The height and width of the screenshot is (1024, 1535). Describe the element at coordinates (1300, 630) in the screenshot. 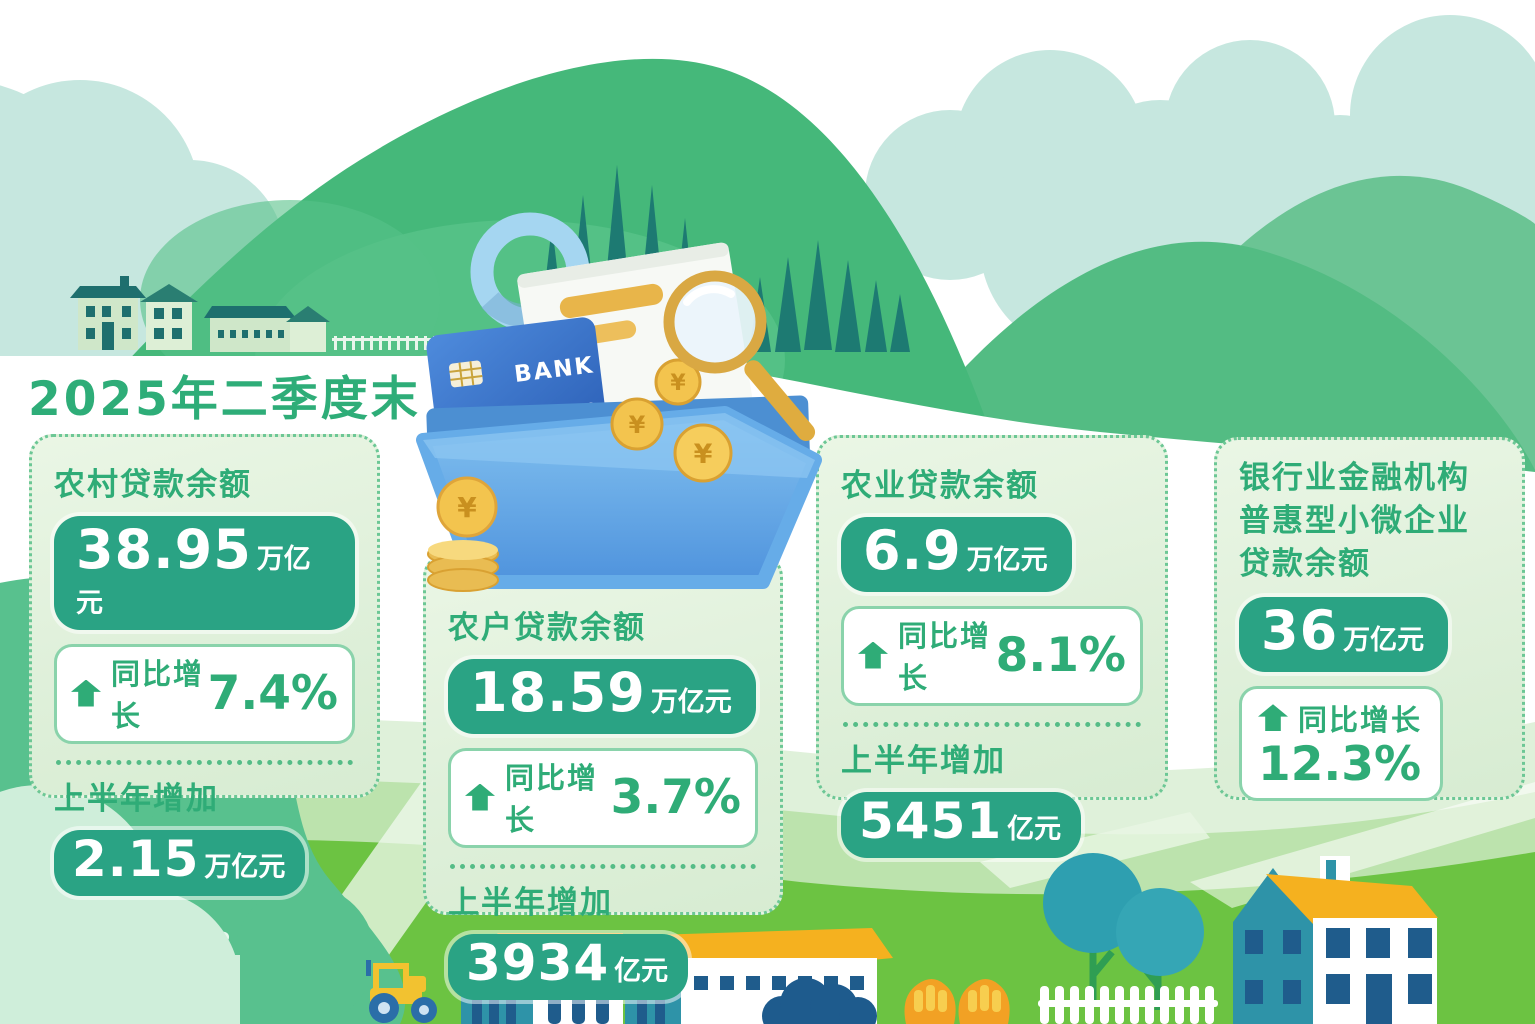

I see `balance-number: 36` at that location.